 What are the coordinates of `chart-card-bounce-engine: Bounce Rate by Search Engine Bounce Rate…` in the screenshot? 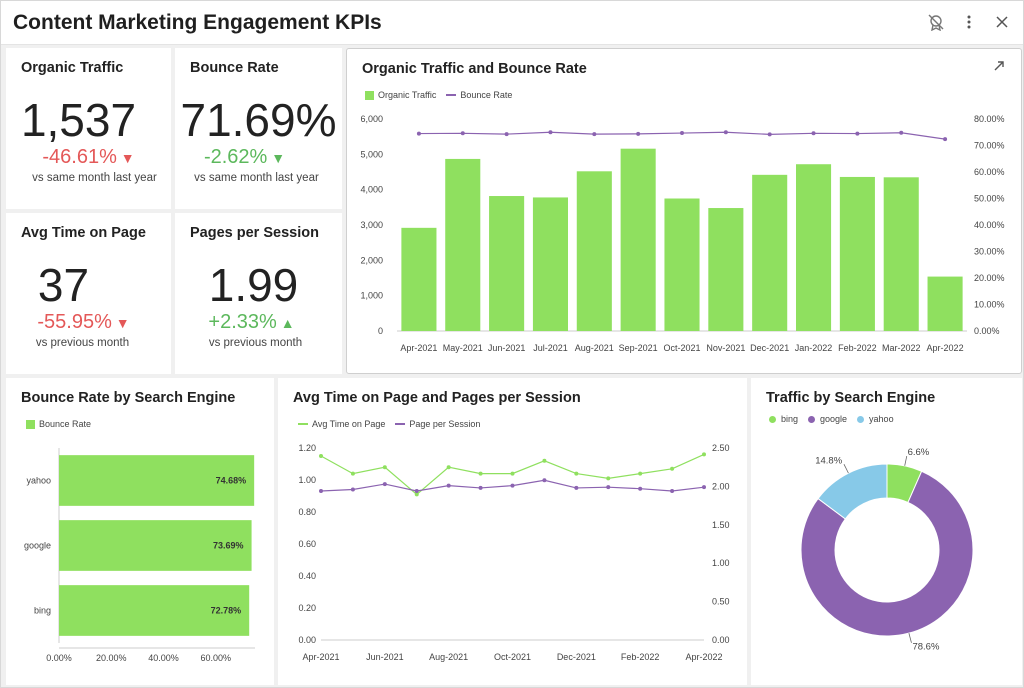 It's located at (140, 531).